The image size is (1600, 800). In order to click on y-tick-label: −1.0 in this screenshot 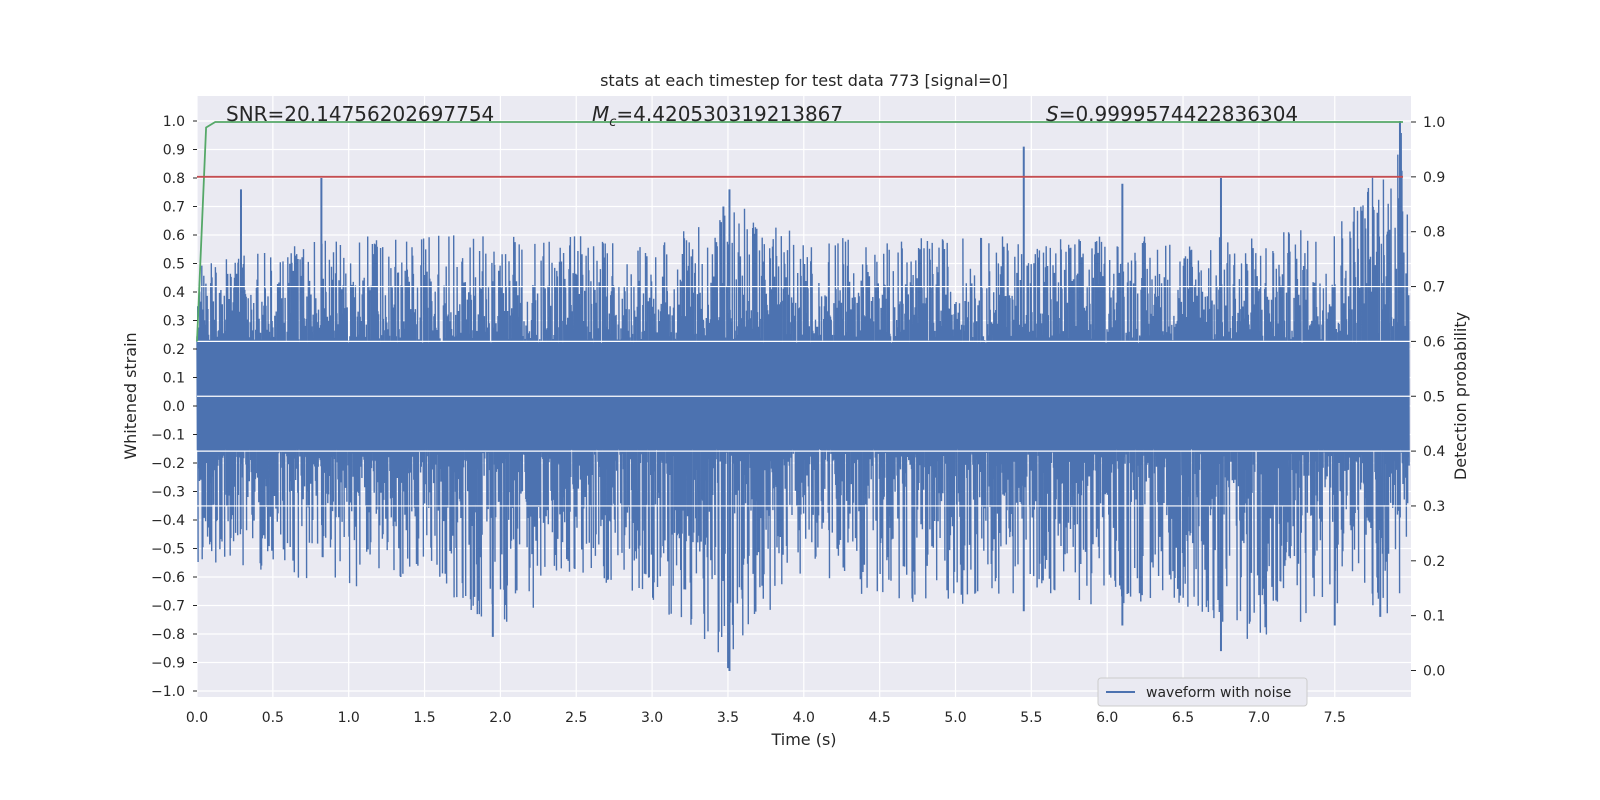, I will do `click(168, 692)`.